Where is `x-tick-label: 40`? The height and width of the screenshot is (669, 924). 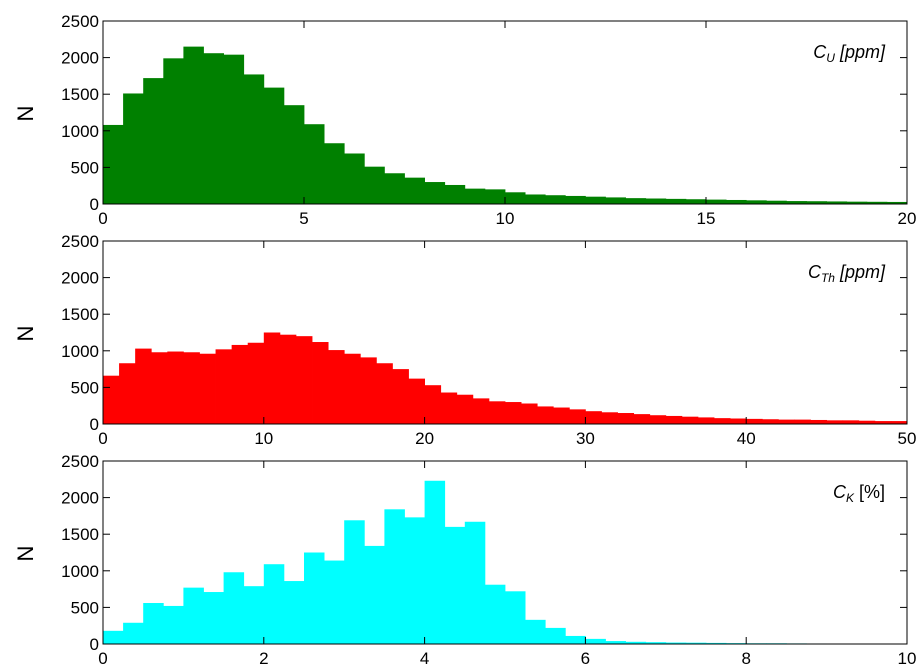 x-tick-label: 40 is located at coordinates (746, 438).